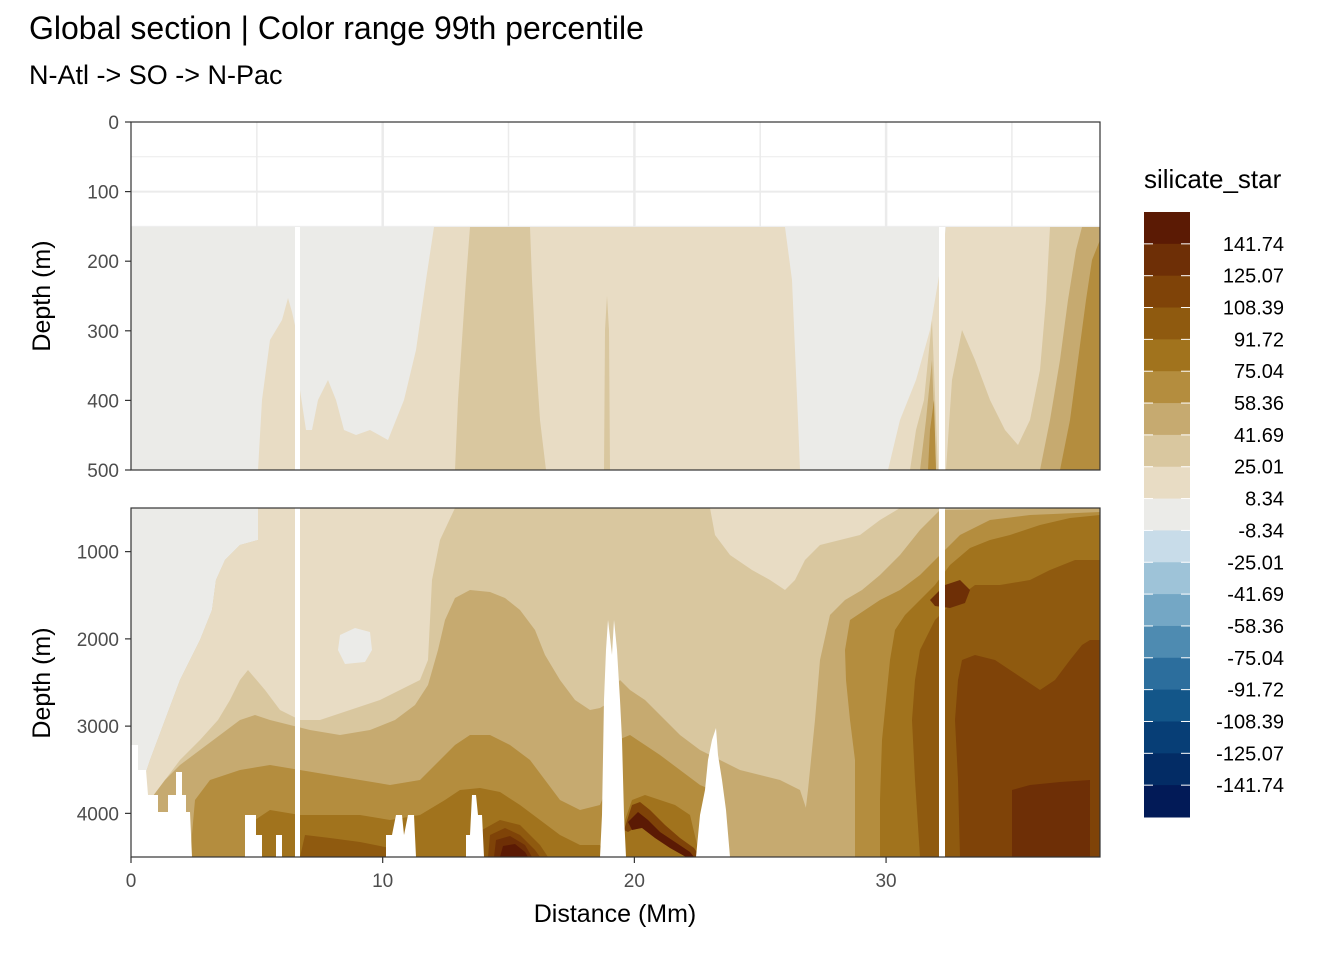 The image size is (1344, 960). Describe the element at coordinates (1255, 595) in the screenshot. I see `legend-label: -41.69` at that location.